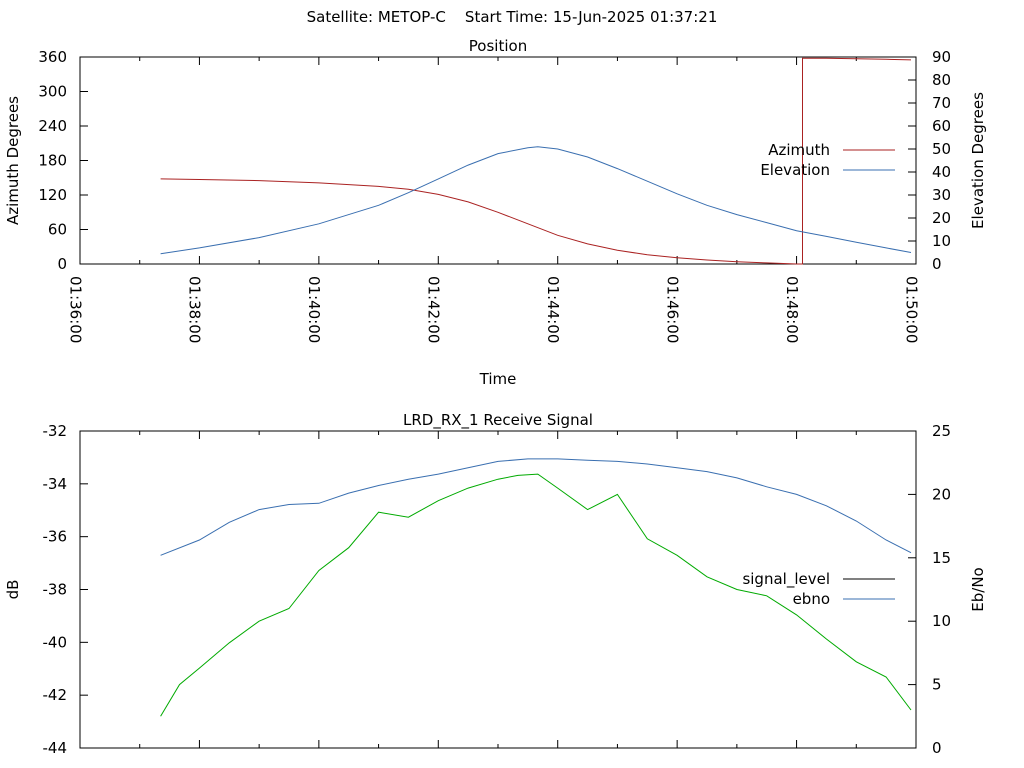  Describe the element at coordinates (13, 590) in the screenshot. I see `y-axis-label: dB` at that location.